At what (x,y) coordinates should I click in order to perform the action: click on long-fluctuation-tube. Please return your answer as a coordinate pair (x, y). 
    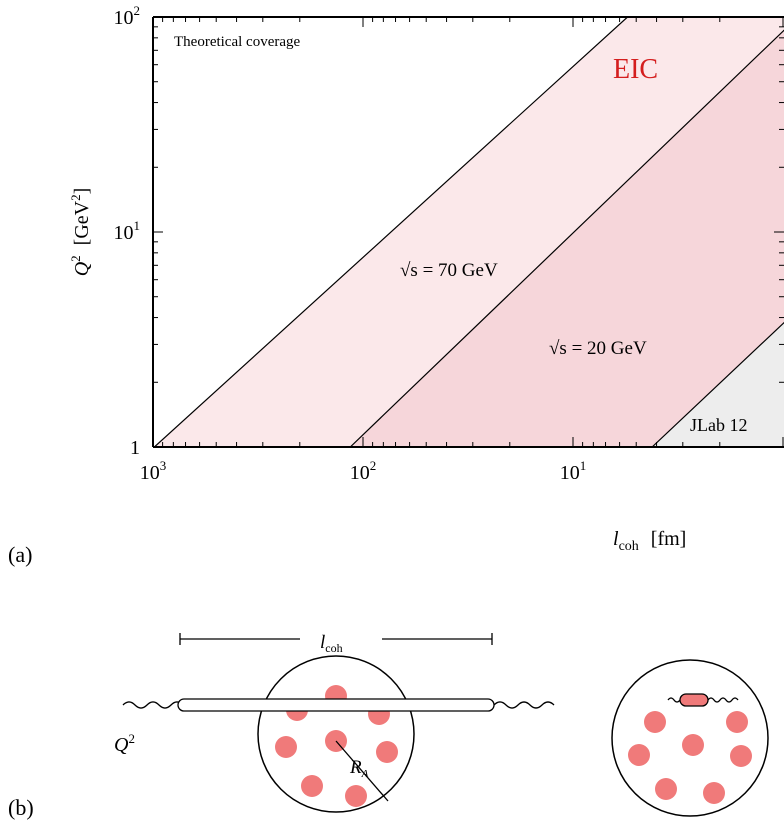
    Looking at the image, I should click on (336, 705).